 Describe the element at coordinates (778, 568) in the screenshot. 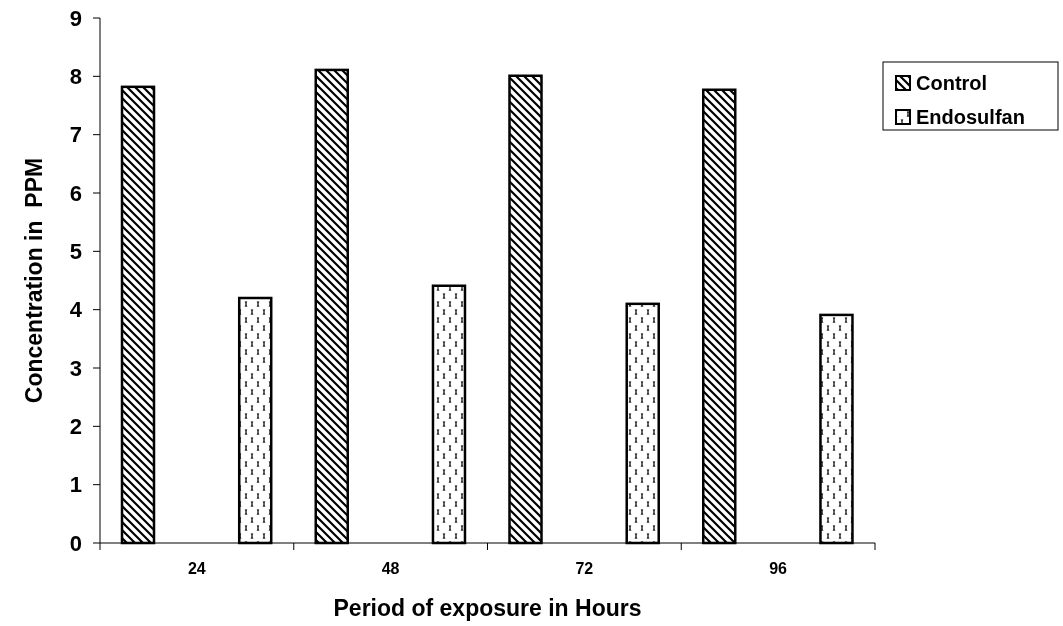

I see `x-tick-label: 96` at that location.